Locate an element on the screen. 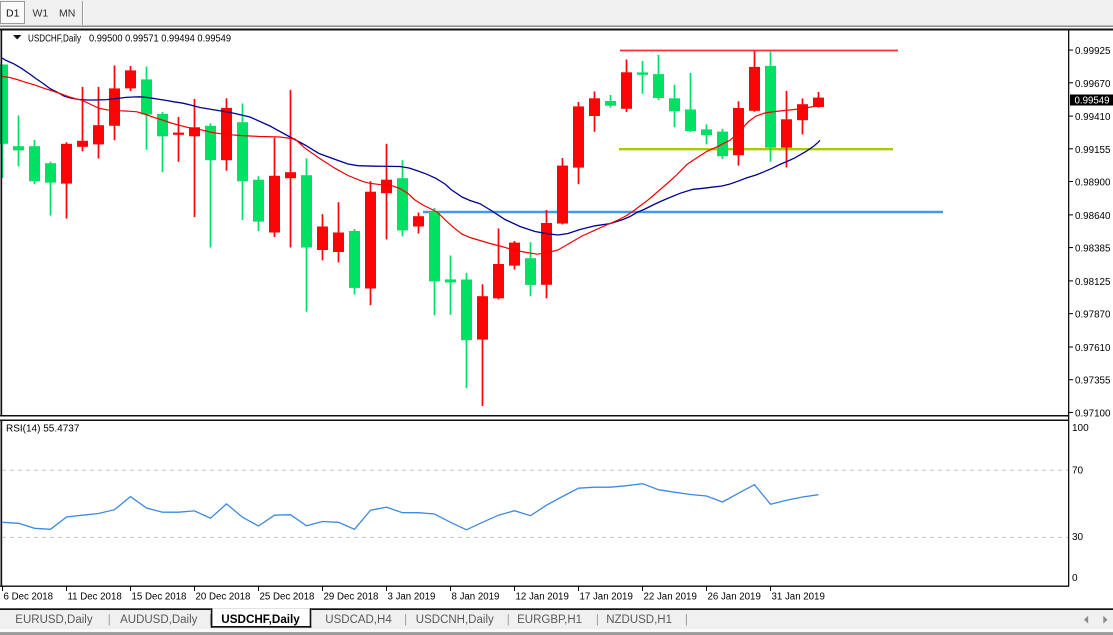 This screenshot has height=635, width=1113. svg-text: MN is located at coordinates (67, 14).